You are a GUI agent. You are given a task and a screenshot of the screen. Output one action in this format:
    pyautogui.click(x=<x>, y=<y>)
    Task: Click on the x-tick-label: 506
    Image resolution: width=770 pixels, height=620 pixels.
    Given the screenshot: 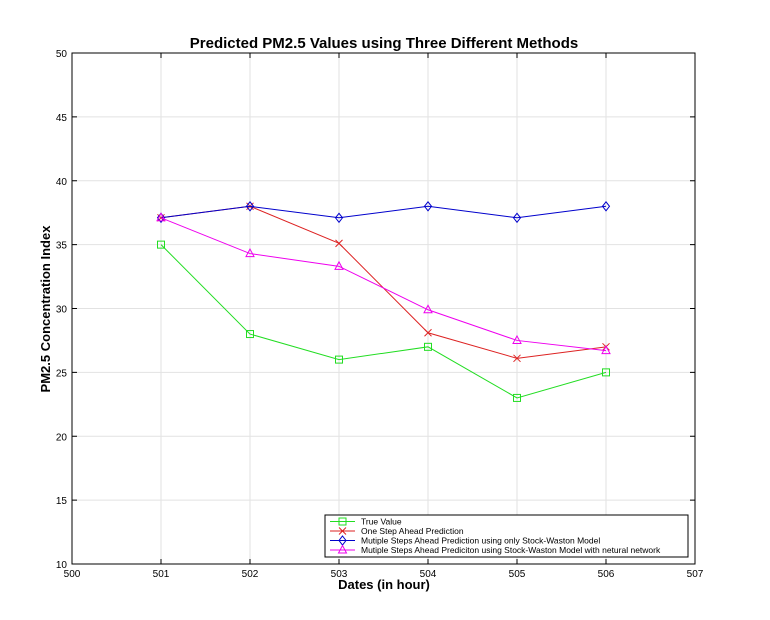 What is the action you would take?
    pyautogui.click(x=606, y=574)
    